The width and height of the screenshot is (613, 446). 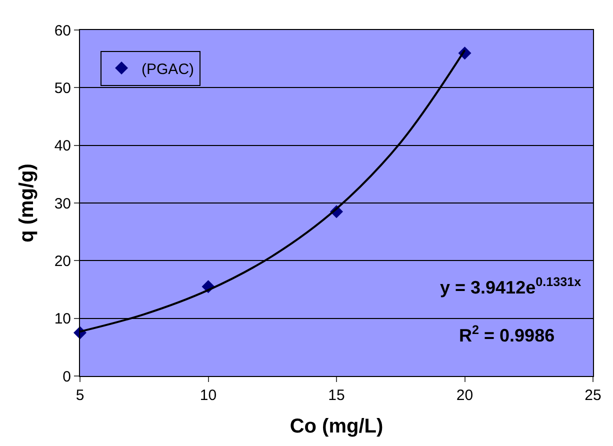 I want to click on x-tick-label: 20, so click(x=465, y=395).